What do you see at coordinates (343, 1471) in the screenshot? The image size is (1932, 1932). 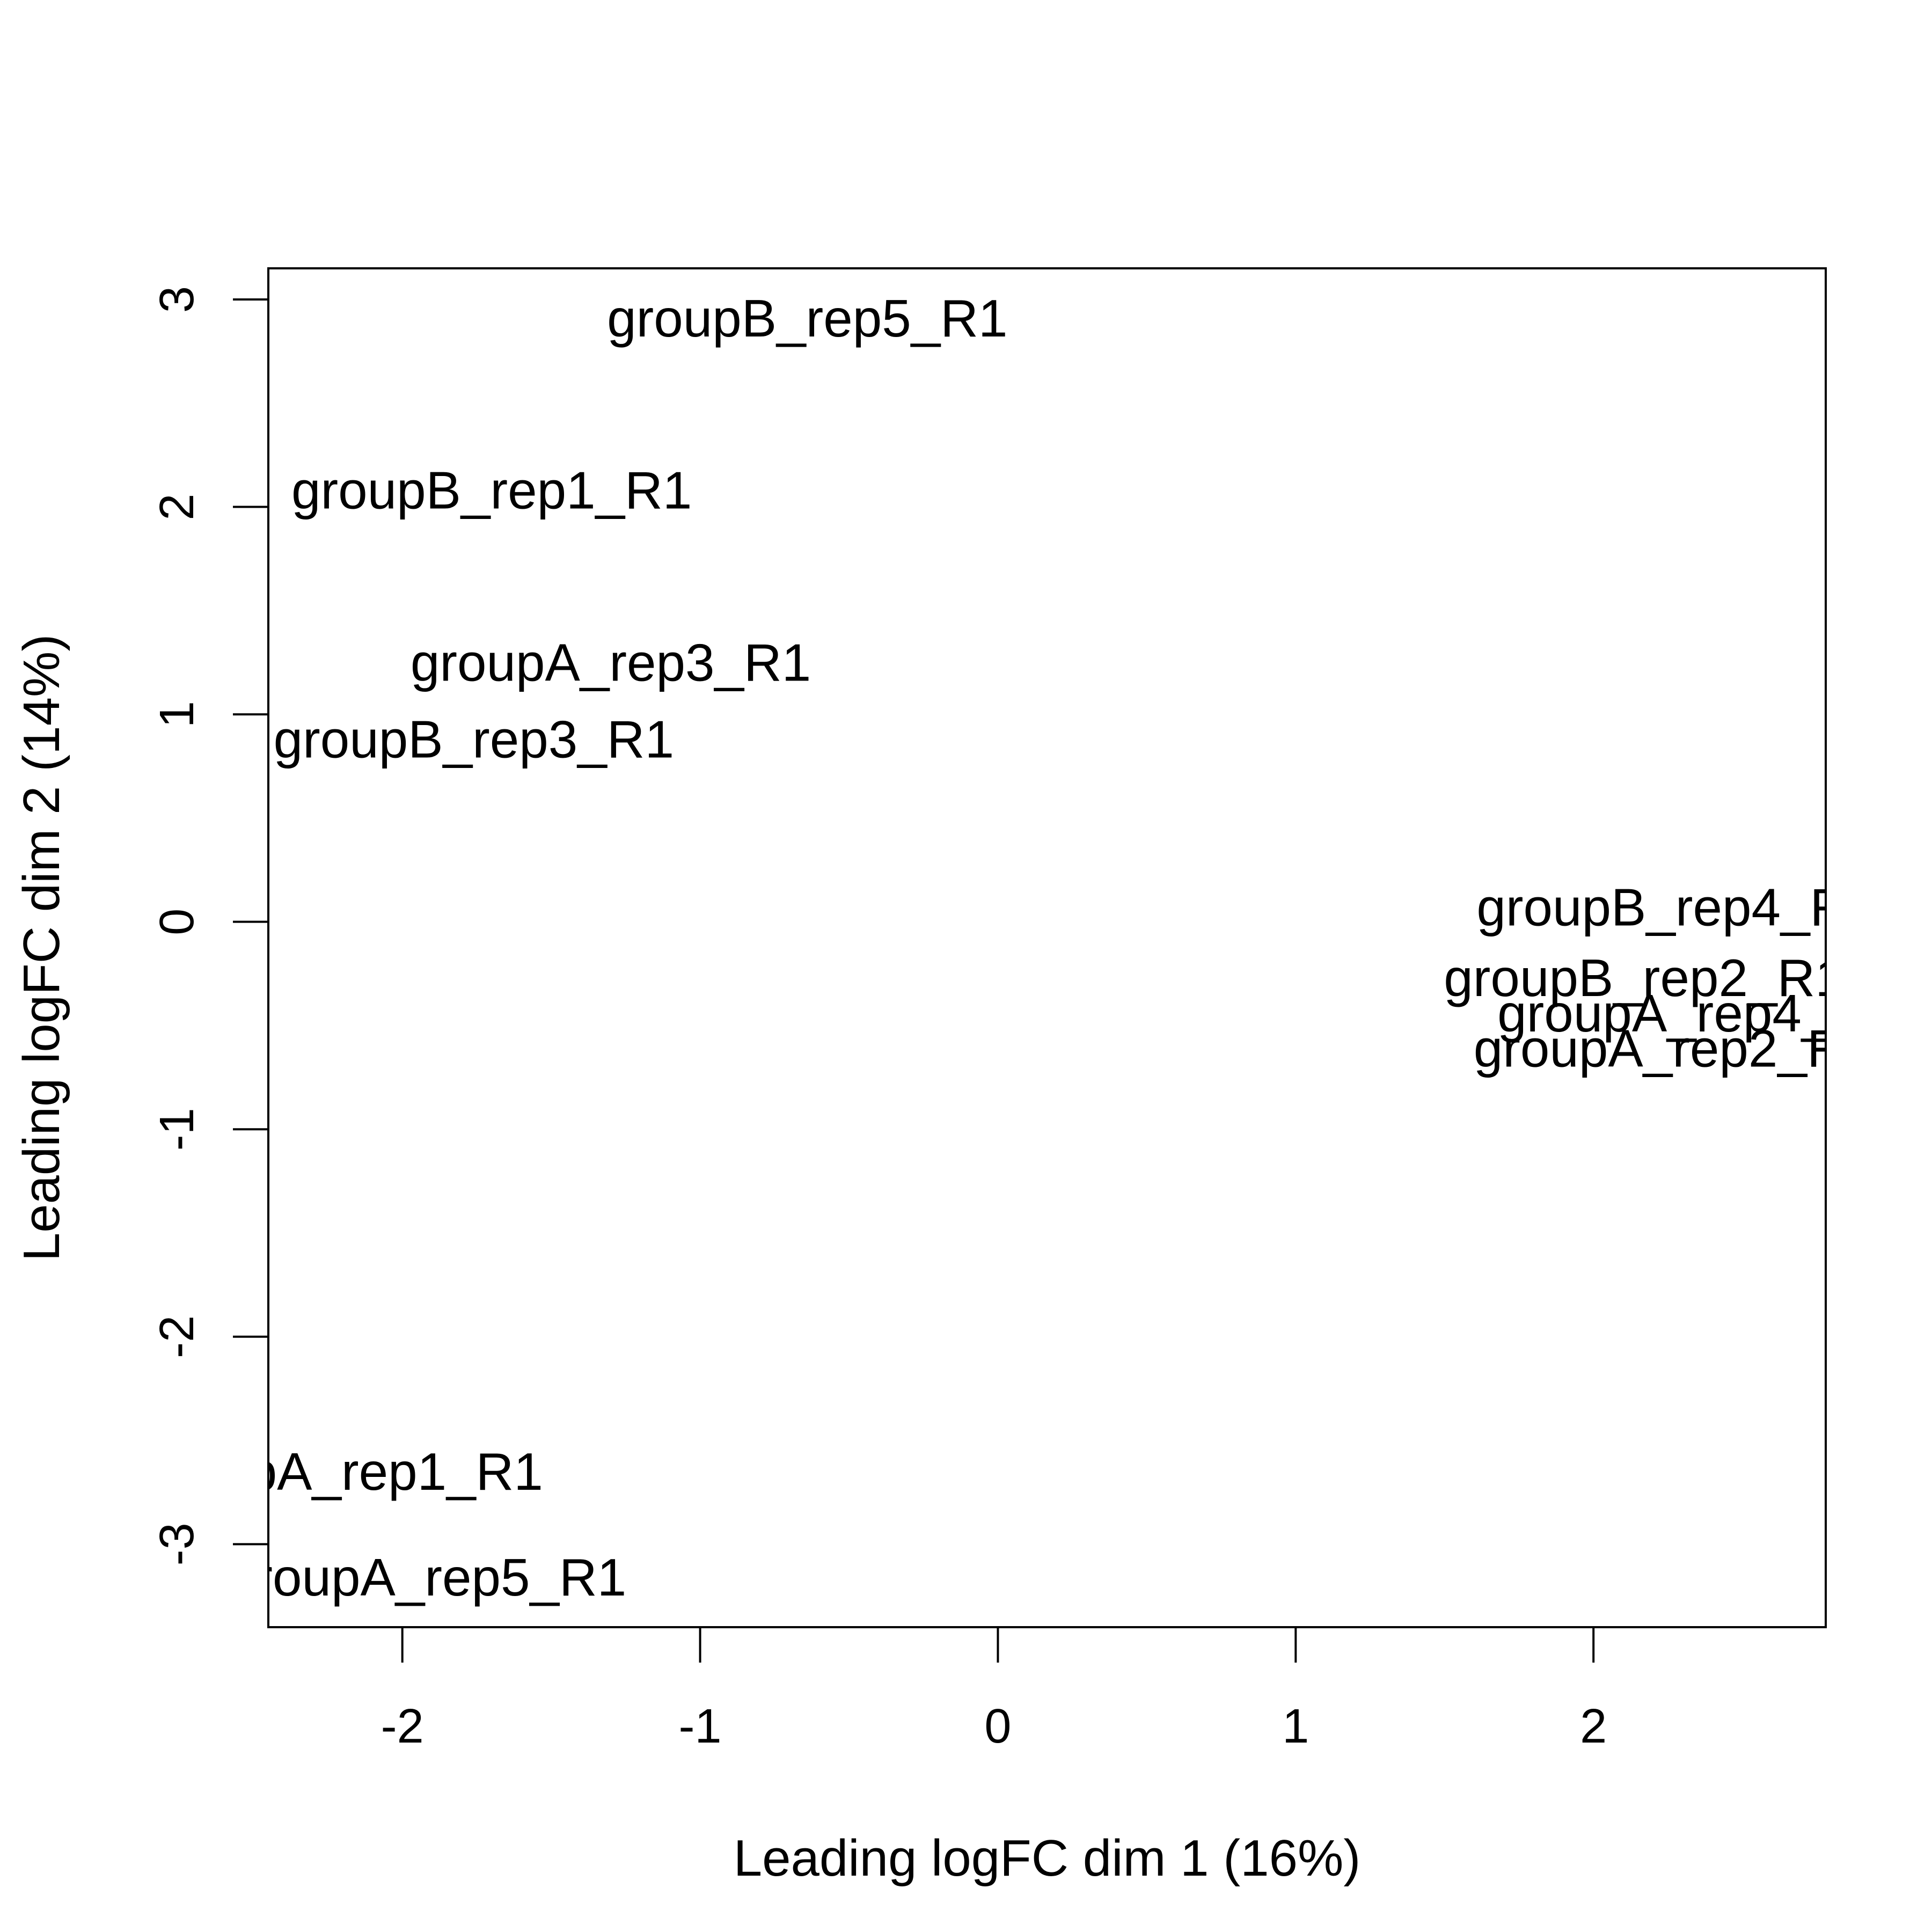 I see `point-label: groupA_rep1_R1` at bounding box center [343, 1471].